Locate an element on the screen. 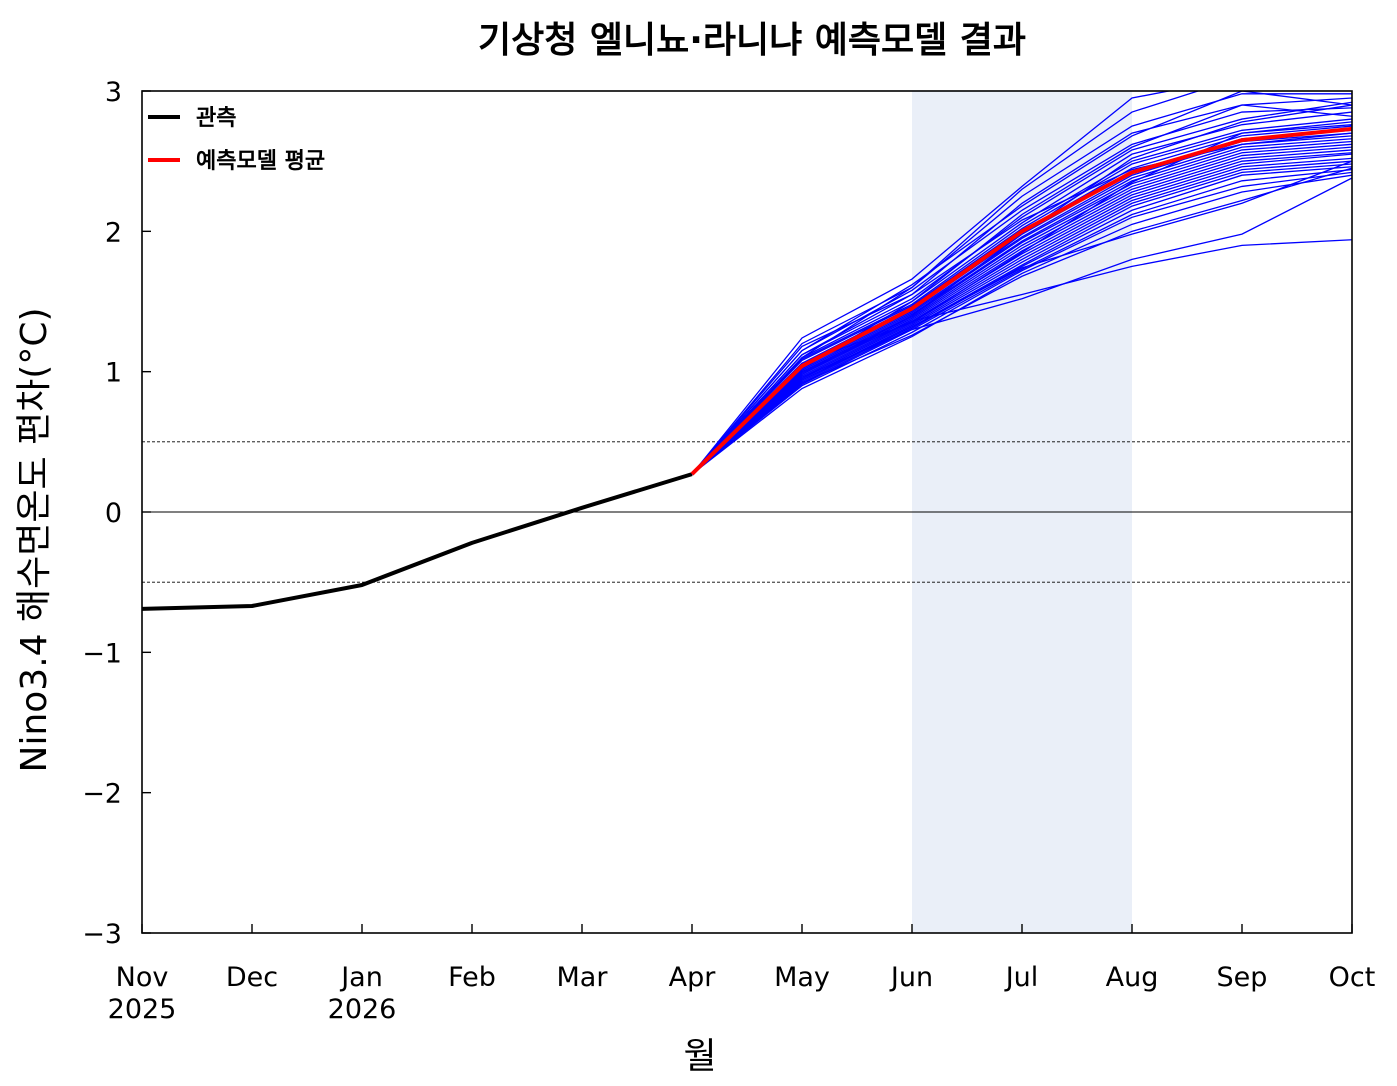  y-tick-label-0: 3 is located at coordinates (113, 92).